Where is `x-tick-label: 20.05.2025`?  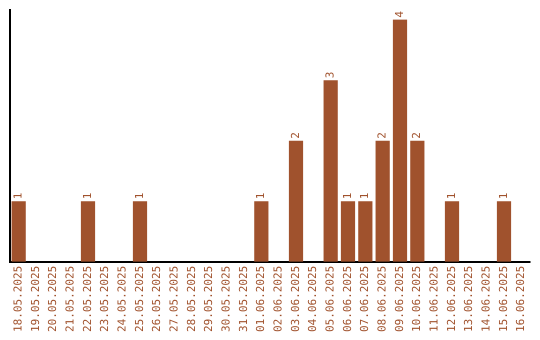 x-tick-label: 20.05.2025 is located at coordinates (53, 299).